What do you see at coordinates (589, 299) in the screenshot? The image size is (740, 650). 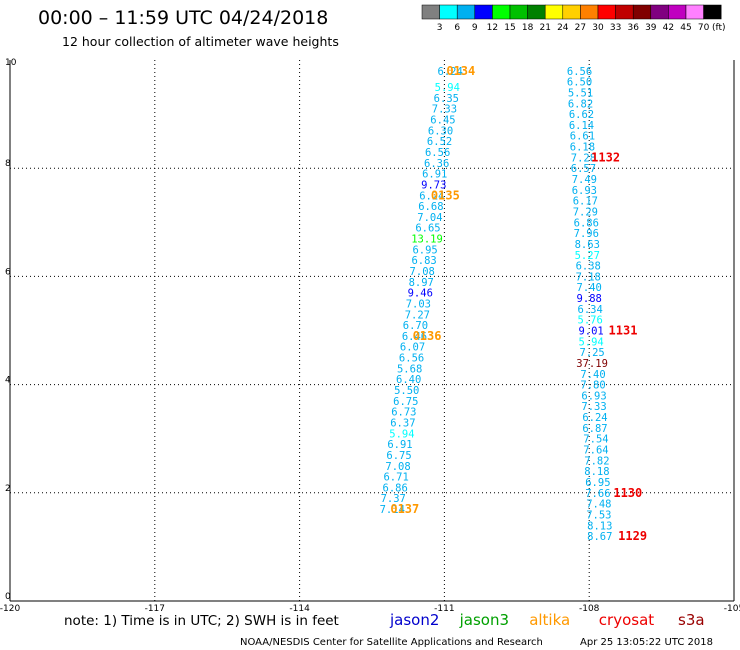 I see `wave-height-point: 9.88` at bounding box center [589, 299].